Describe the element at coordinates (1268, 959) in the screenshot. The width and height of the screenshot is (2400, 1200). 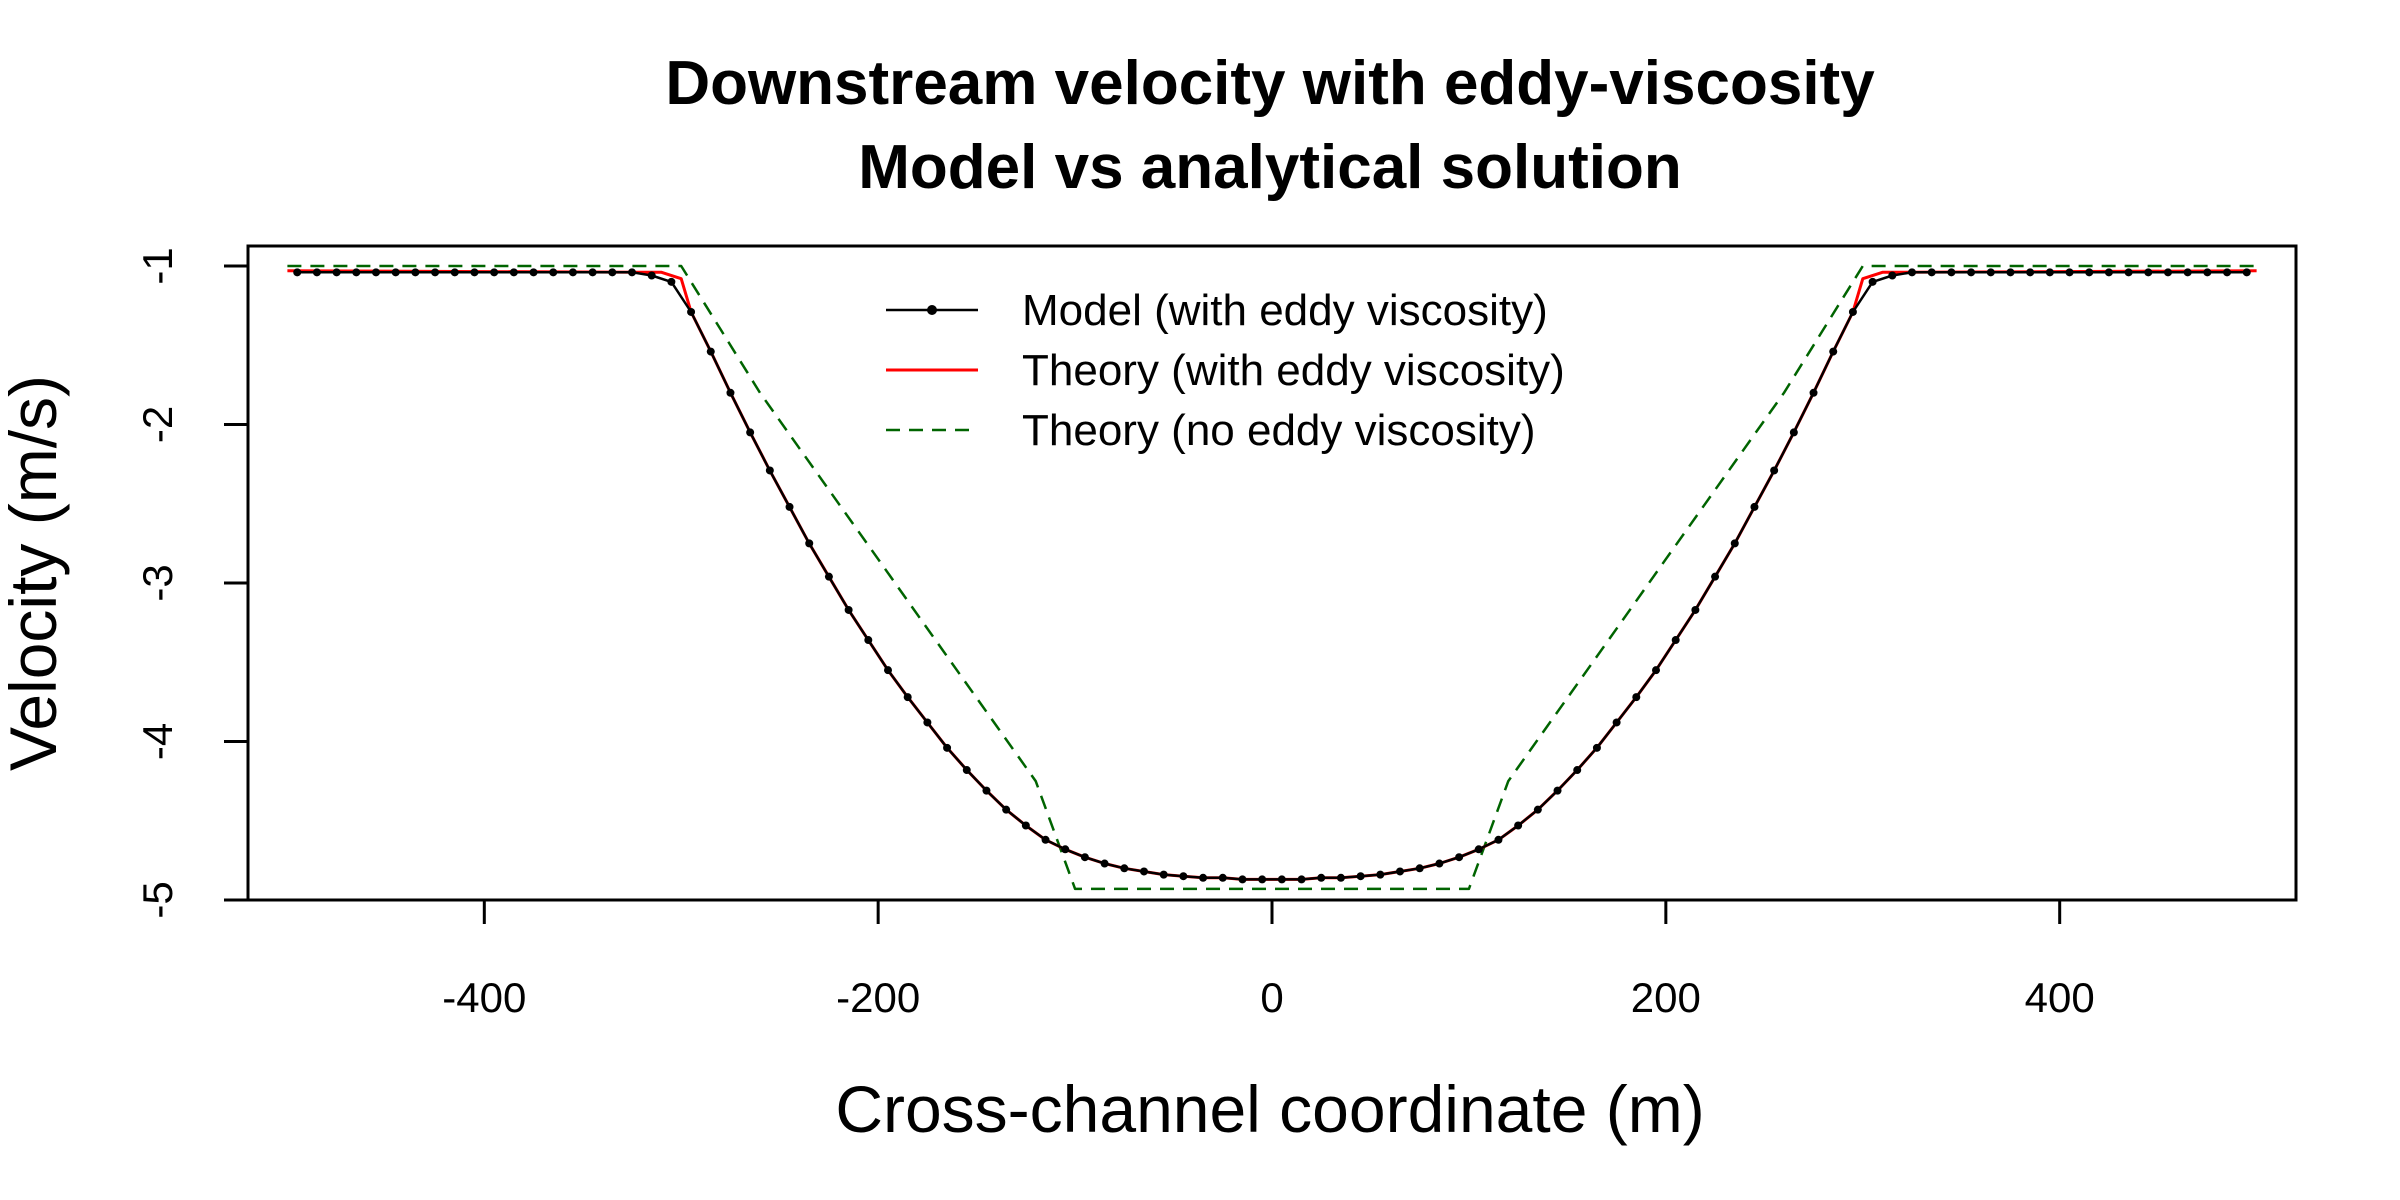
I see `x-axis: -400 -200 0 200 400` at that location.